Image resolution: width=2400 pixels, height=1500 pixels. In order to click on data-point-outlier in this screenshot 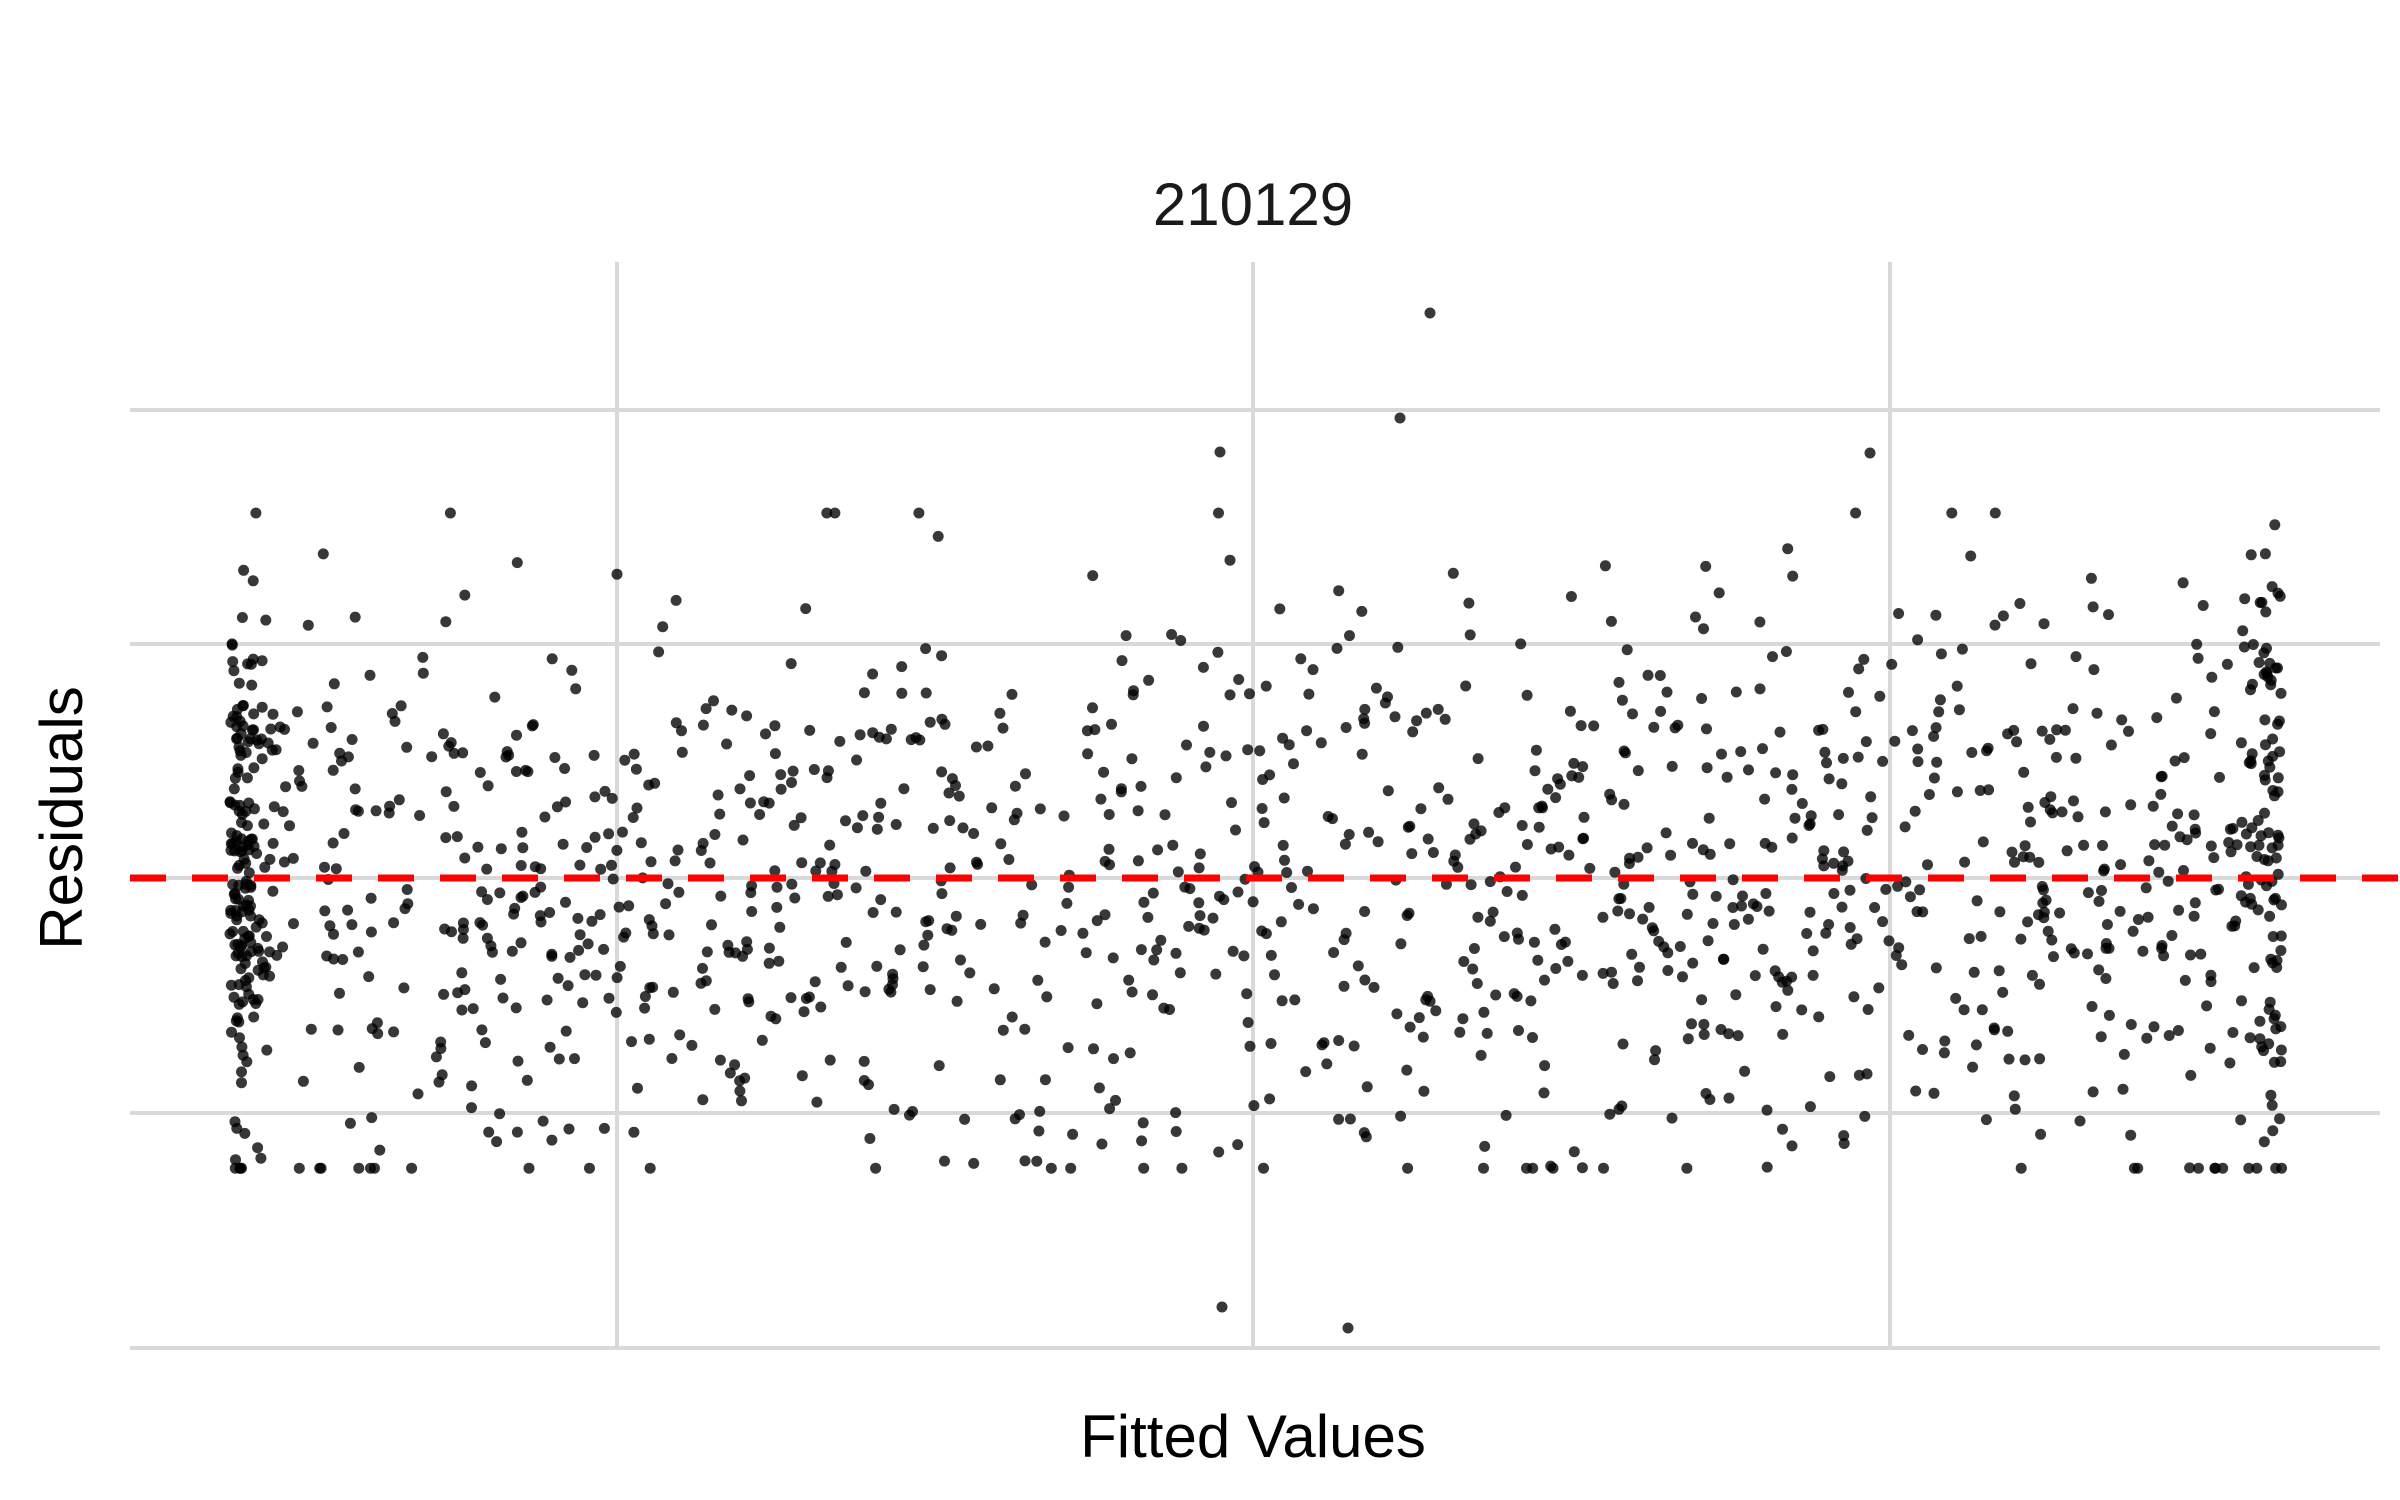, I will do `click(1430, 313)`.